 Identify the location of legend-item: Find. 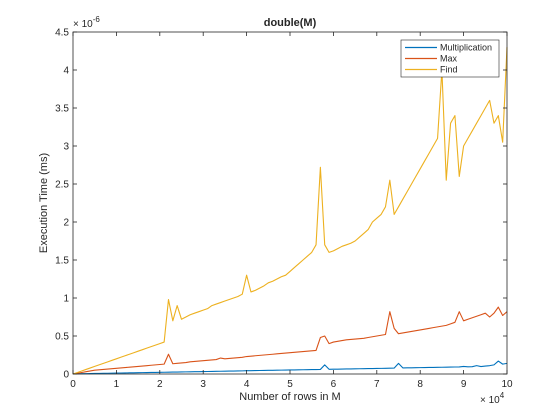
(431, 70).